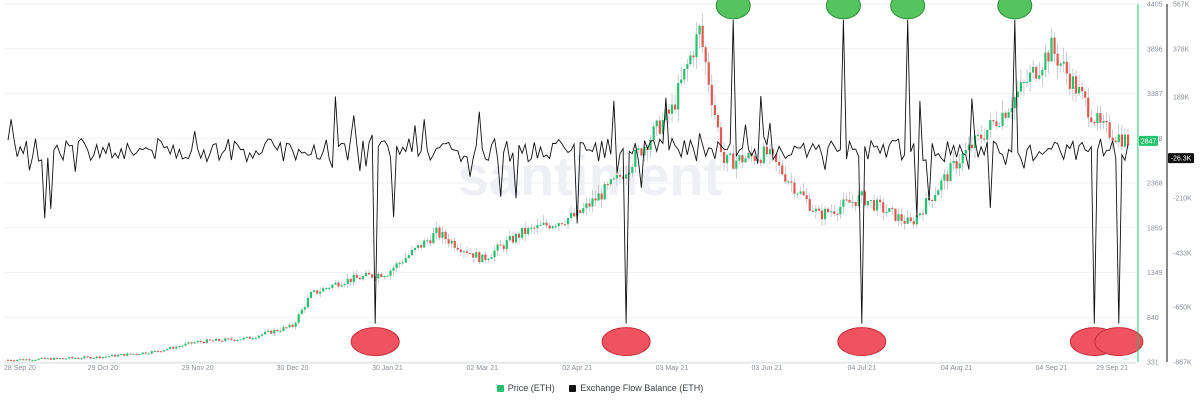 The image size is (1200, 406). What do you see at coordinates (672, 368) in the screenshot?
I see `x-axis-tick: 03 May 21` at bounding box center [672, 368].